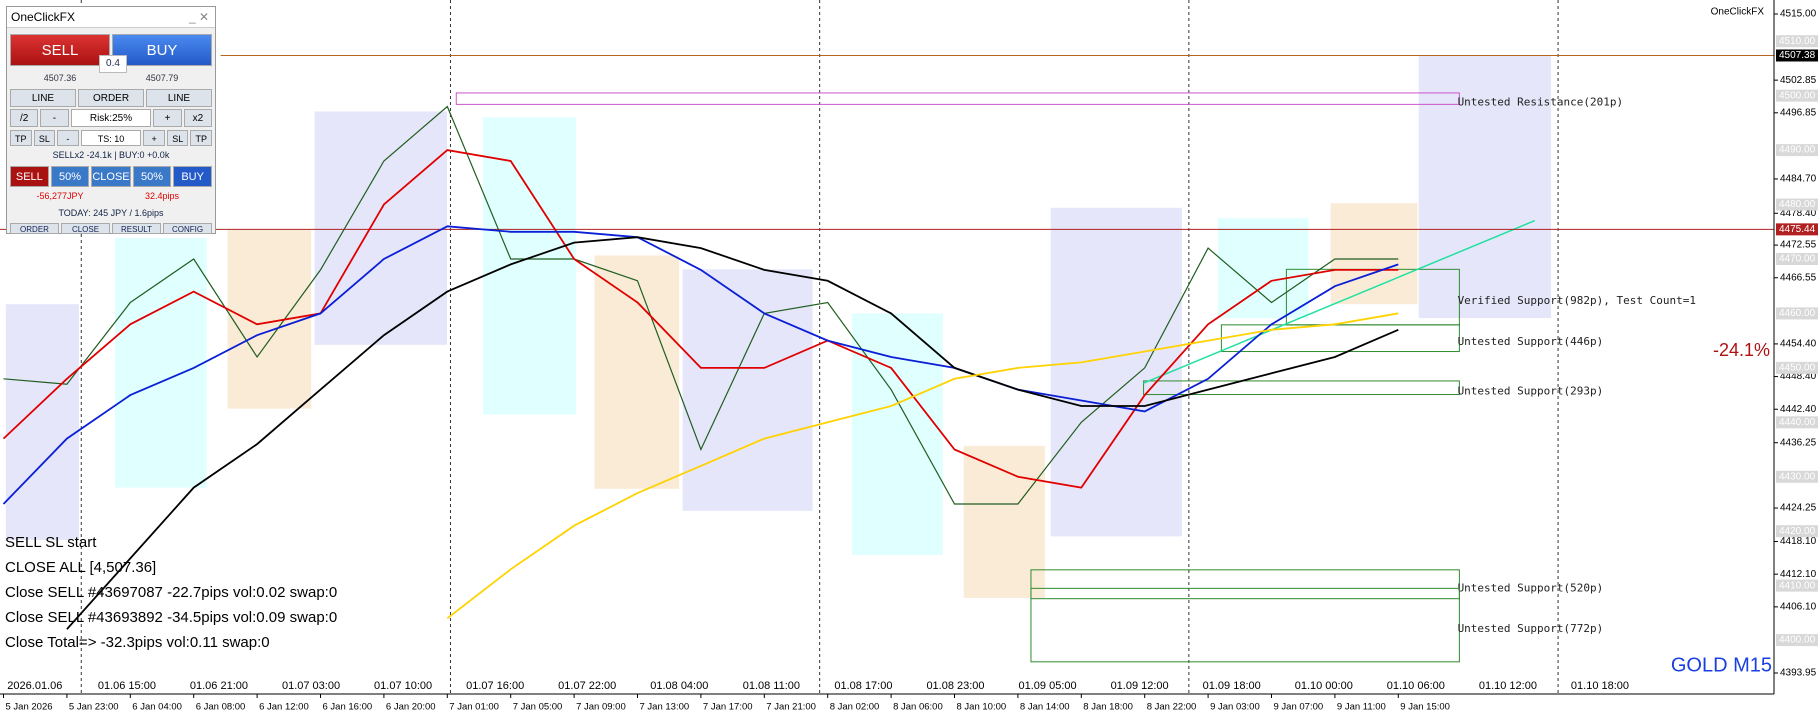 The image size is (1820, 720). What do you see at coordinates (113, 64) in the screenshot?
I see `lot-input: 0.4` at bounding box center [113, 64].